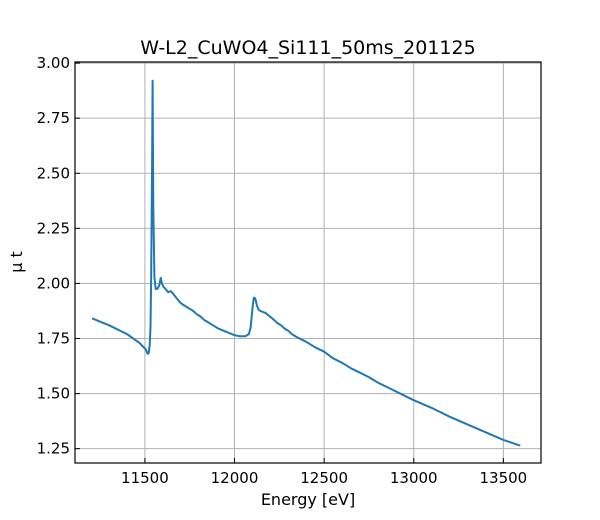 The image size is (600, 520). Describe the element at coordinates (53, 173) in the screenshot. I see `y-tick-label: 2.50` at that location.